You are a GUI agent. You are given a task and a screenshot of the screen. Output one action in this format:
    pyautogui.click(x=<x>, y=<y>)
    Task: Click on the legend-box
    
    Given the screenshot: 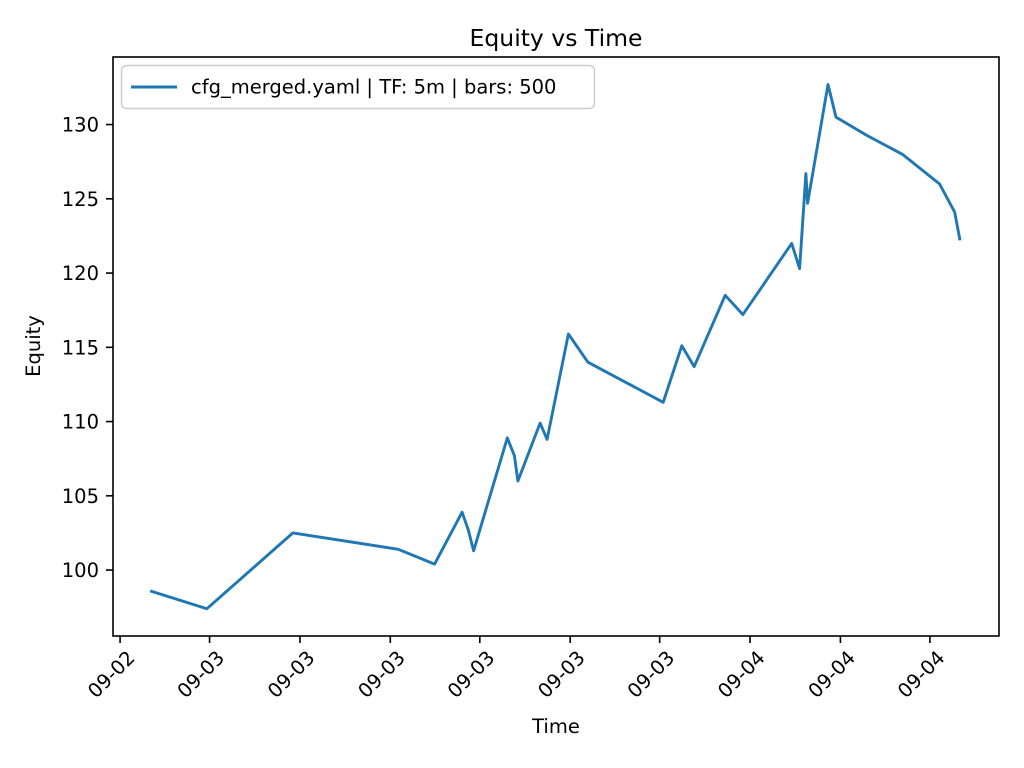 What is the action you would take?
    pyautogui.click(x=358, y=87)
    